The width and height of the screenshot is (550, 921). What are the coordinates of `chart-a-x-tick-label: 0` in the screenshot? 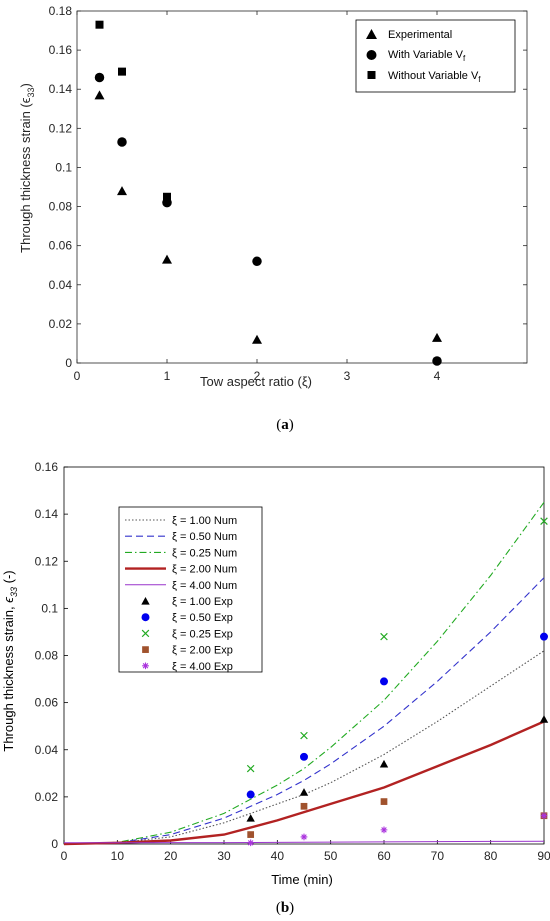 It's located at (77, 376).